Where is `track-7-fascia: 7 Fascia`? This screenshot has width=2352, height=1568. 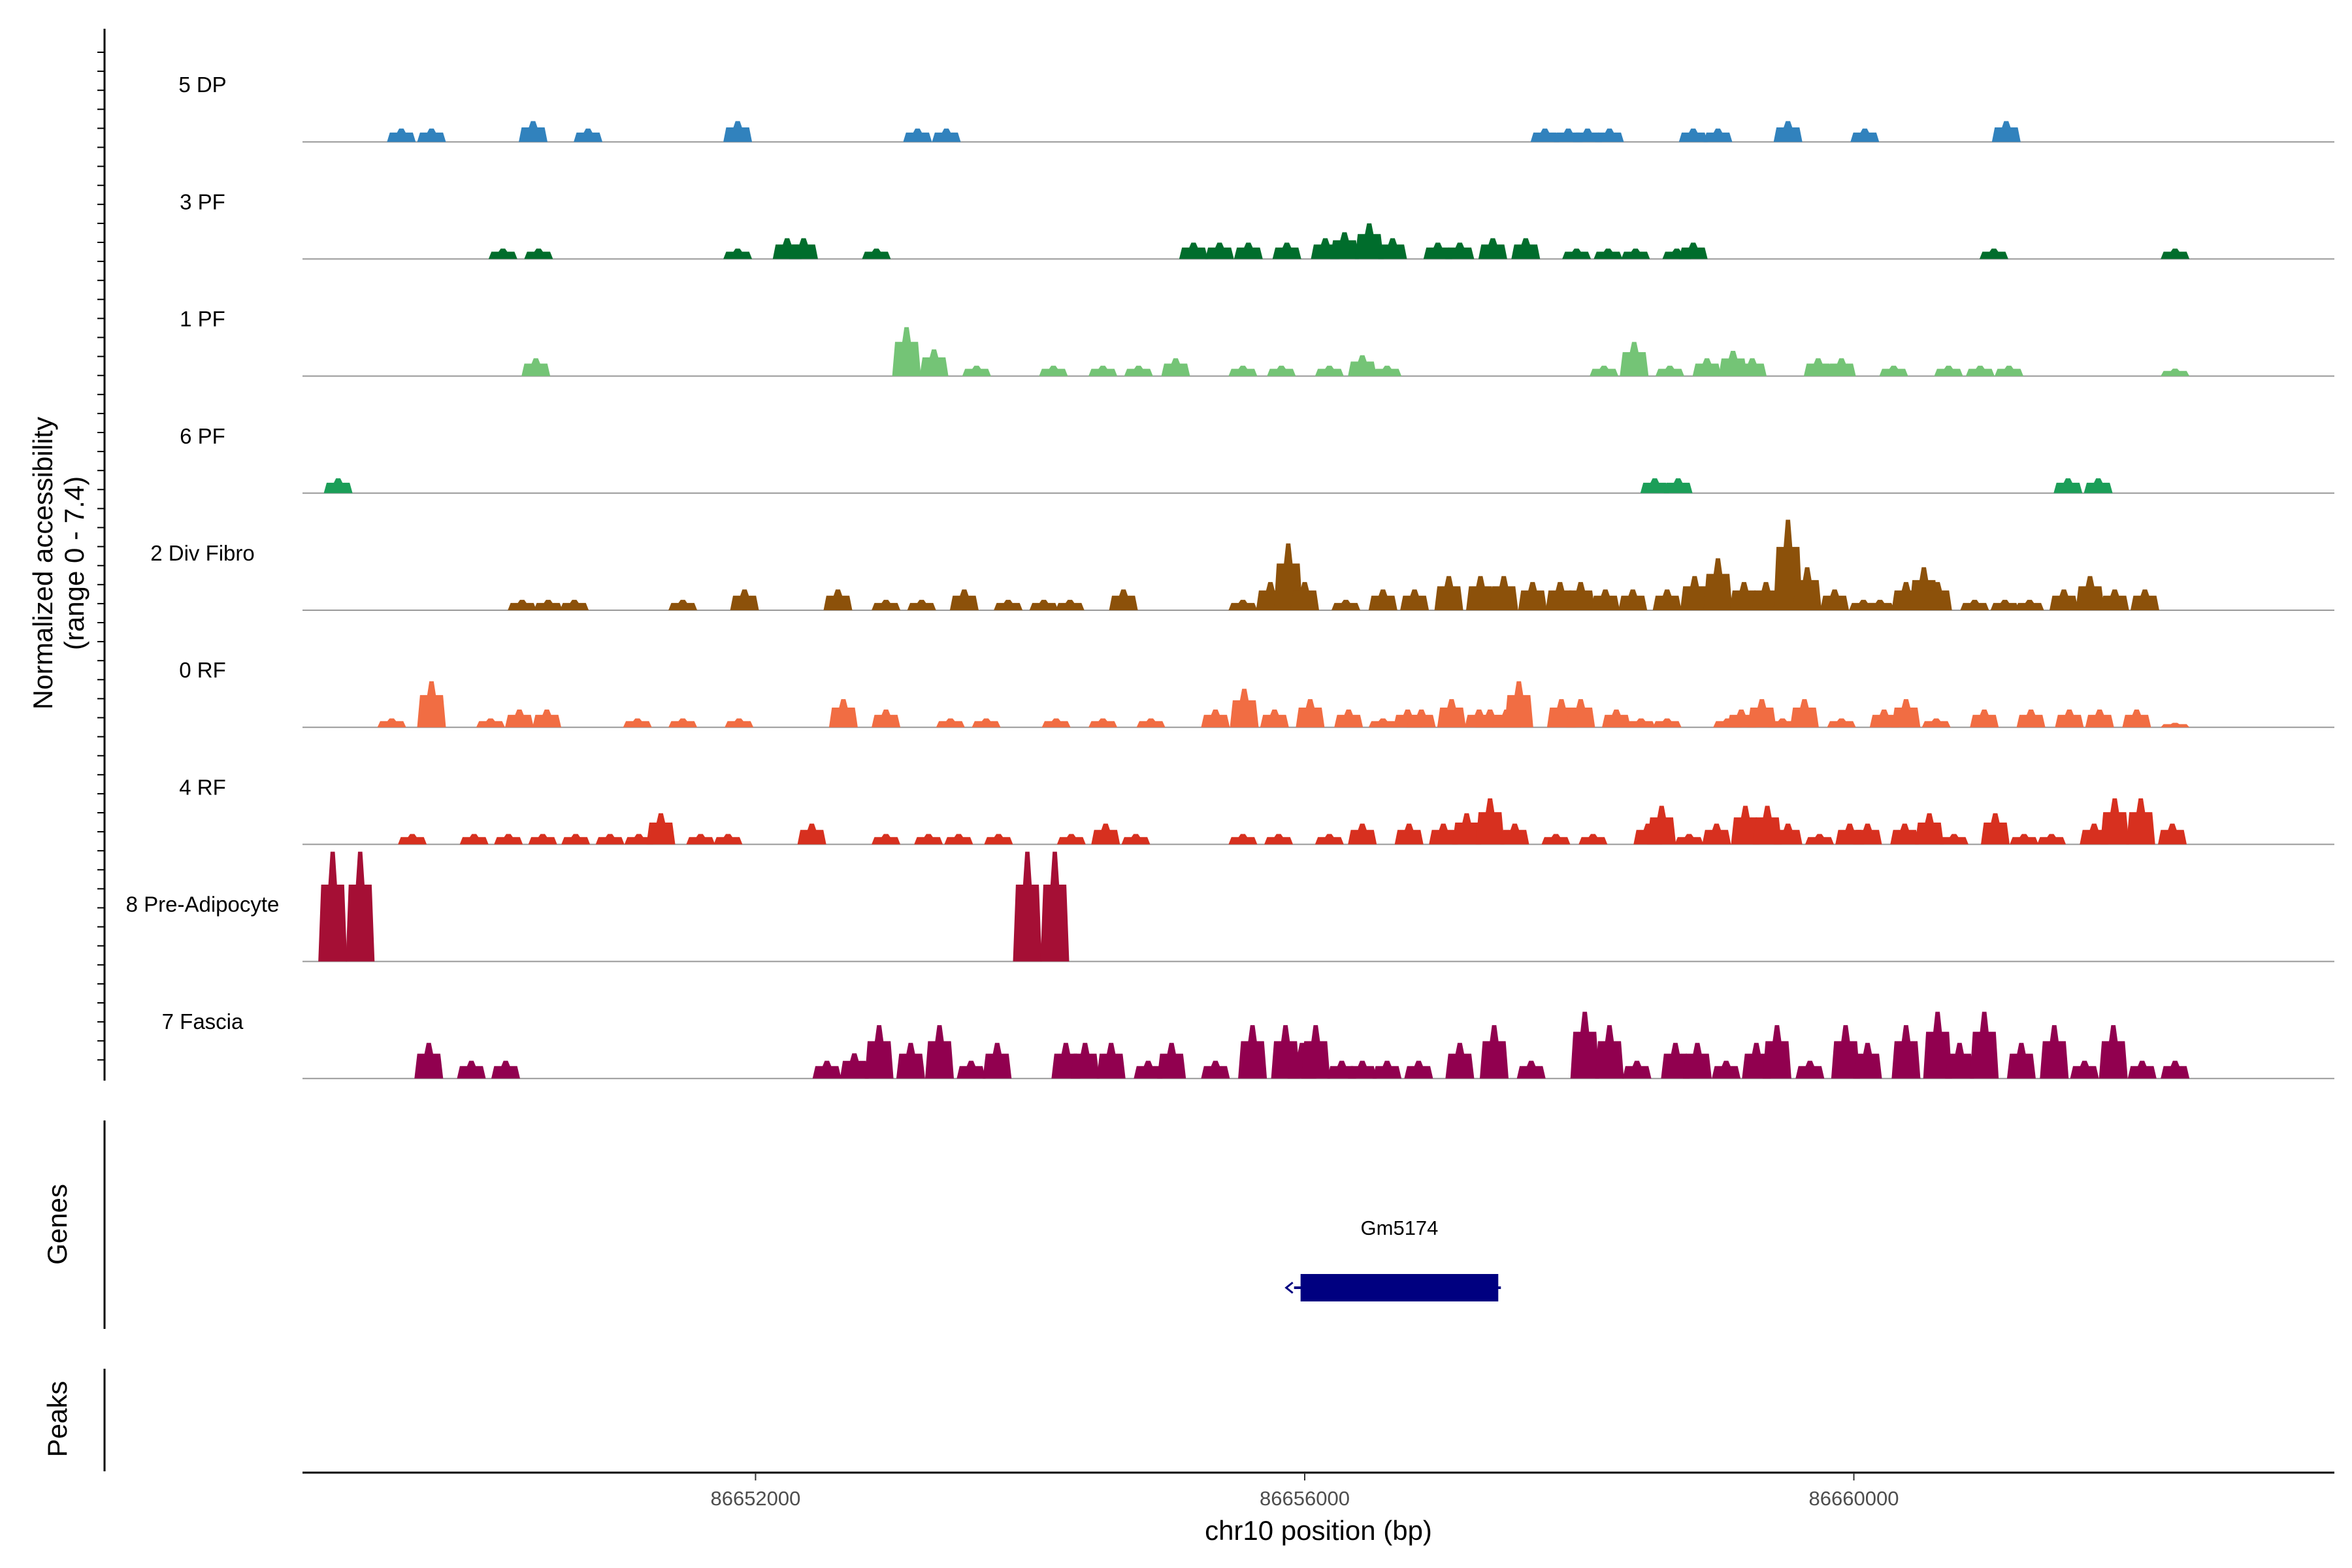 track-7-fascia: 7 Fascia is located at coordinates (1248, 1044).